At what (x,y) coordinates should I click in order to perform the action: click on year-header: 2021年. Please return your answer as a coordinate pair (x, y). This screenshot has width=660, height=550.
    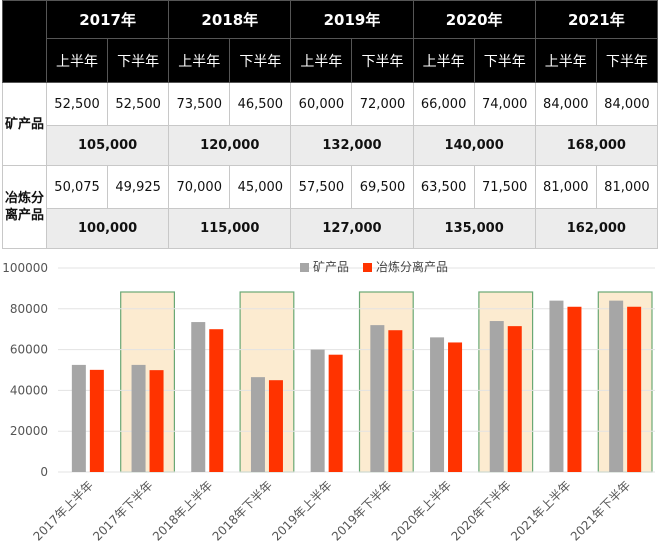
    Looking at the image, I should click on (596, 19).